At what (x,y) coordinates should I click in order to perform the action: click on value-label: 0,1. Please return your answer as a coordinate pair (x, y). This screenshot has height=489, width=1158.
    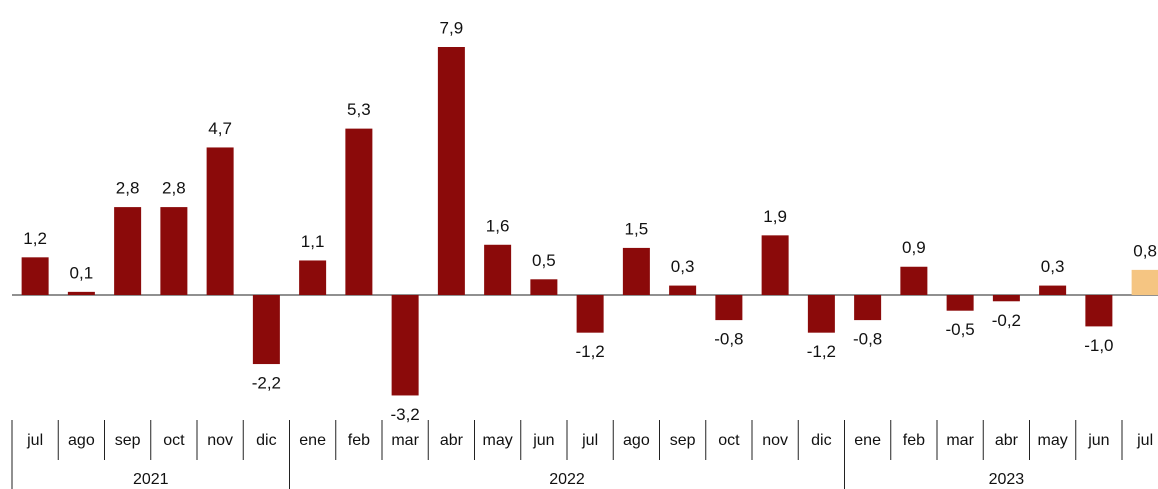
    Looking at the image, I should click on (82, 272).